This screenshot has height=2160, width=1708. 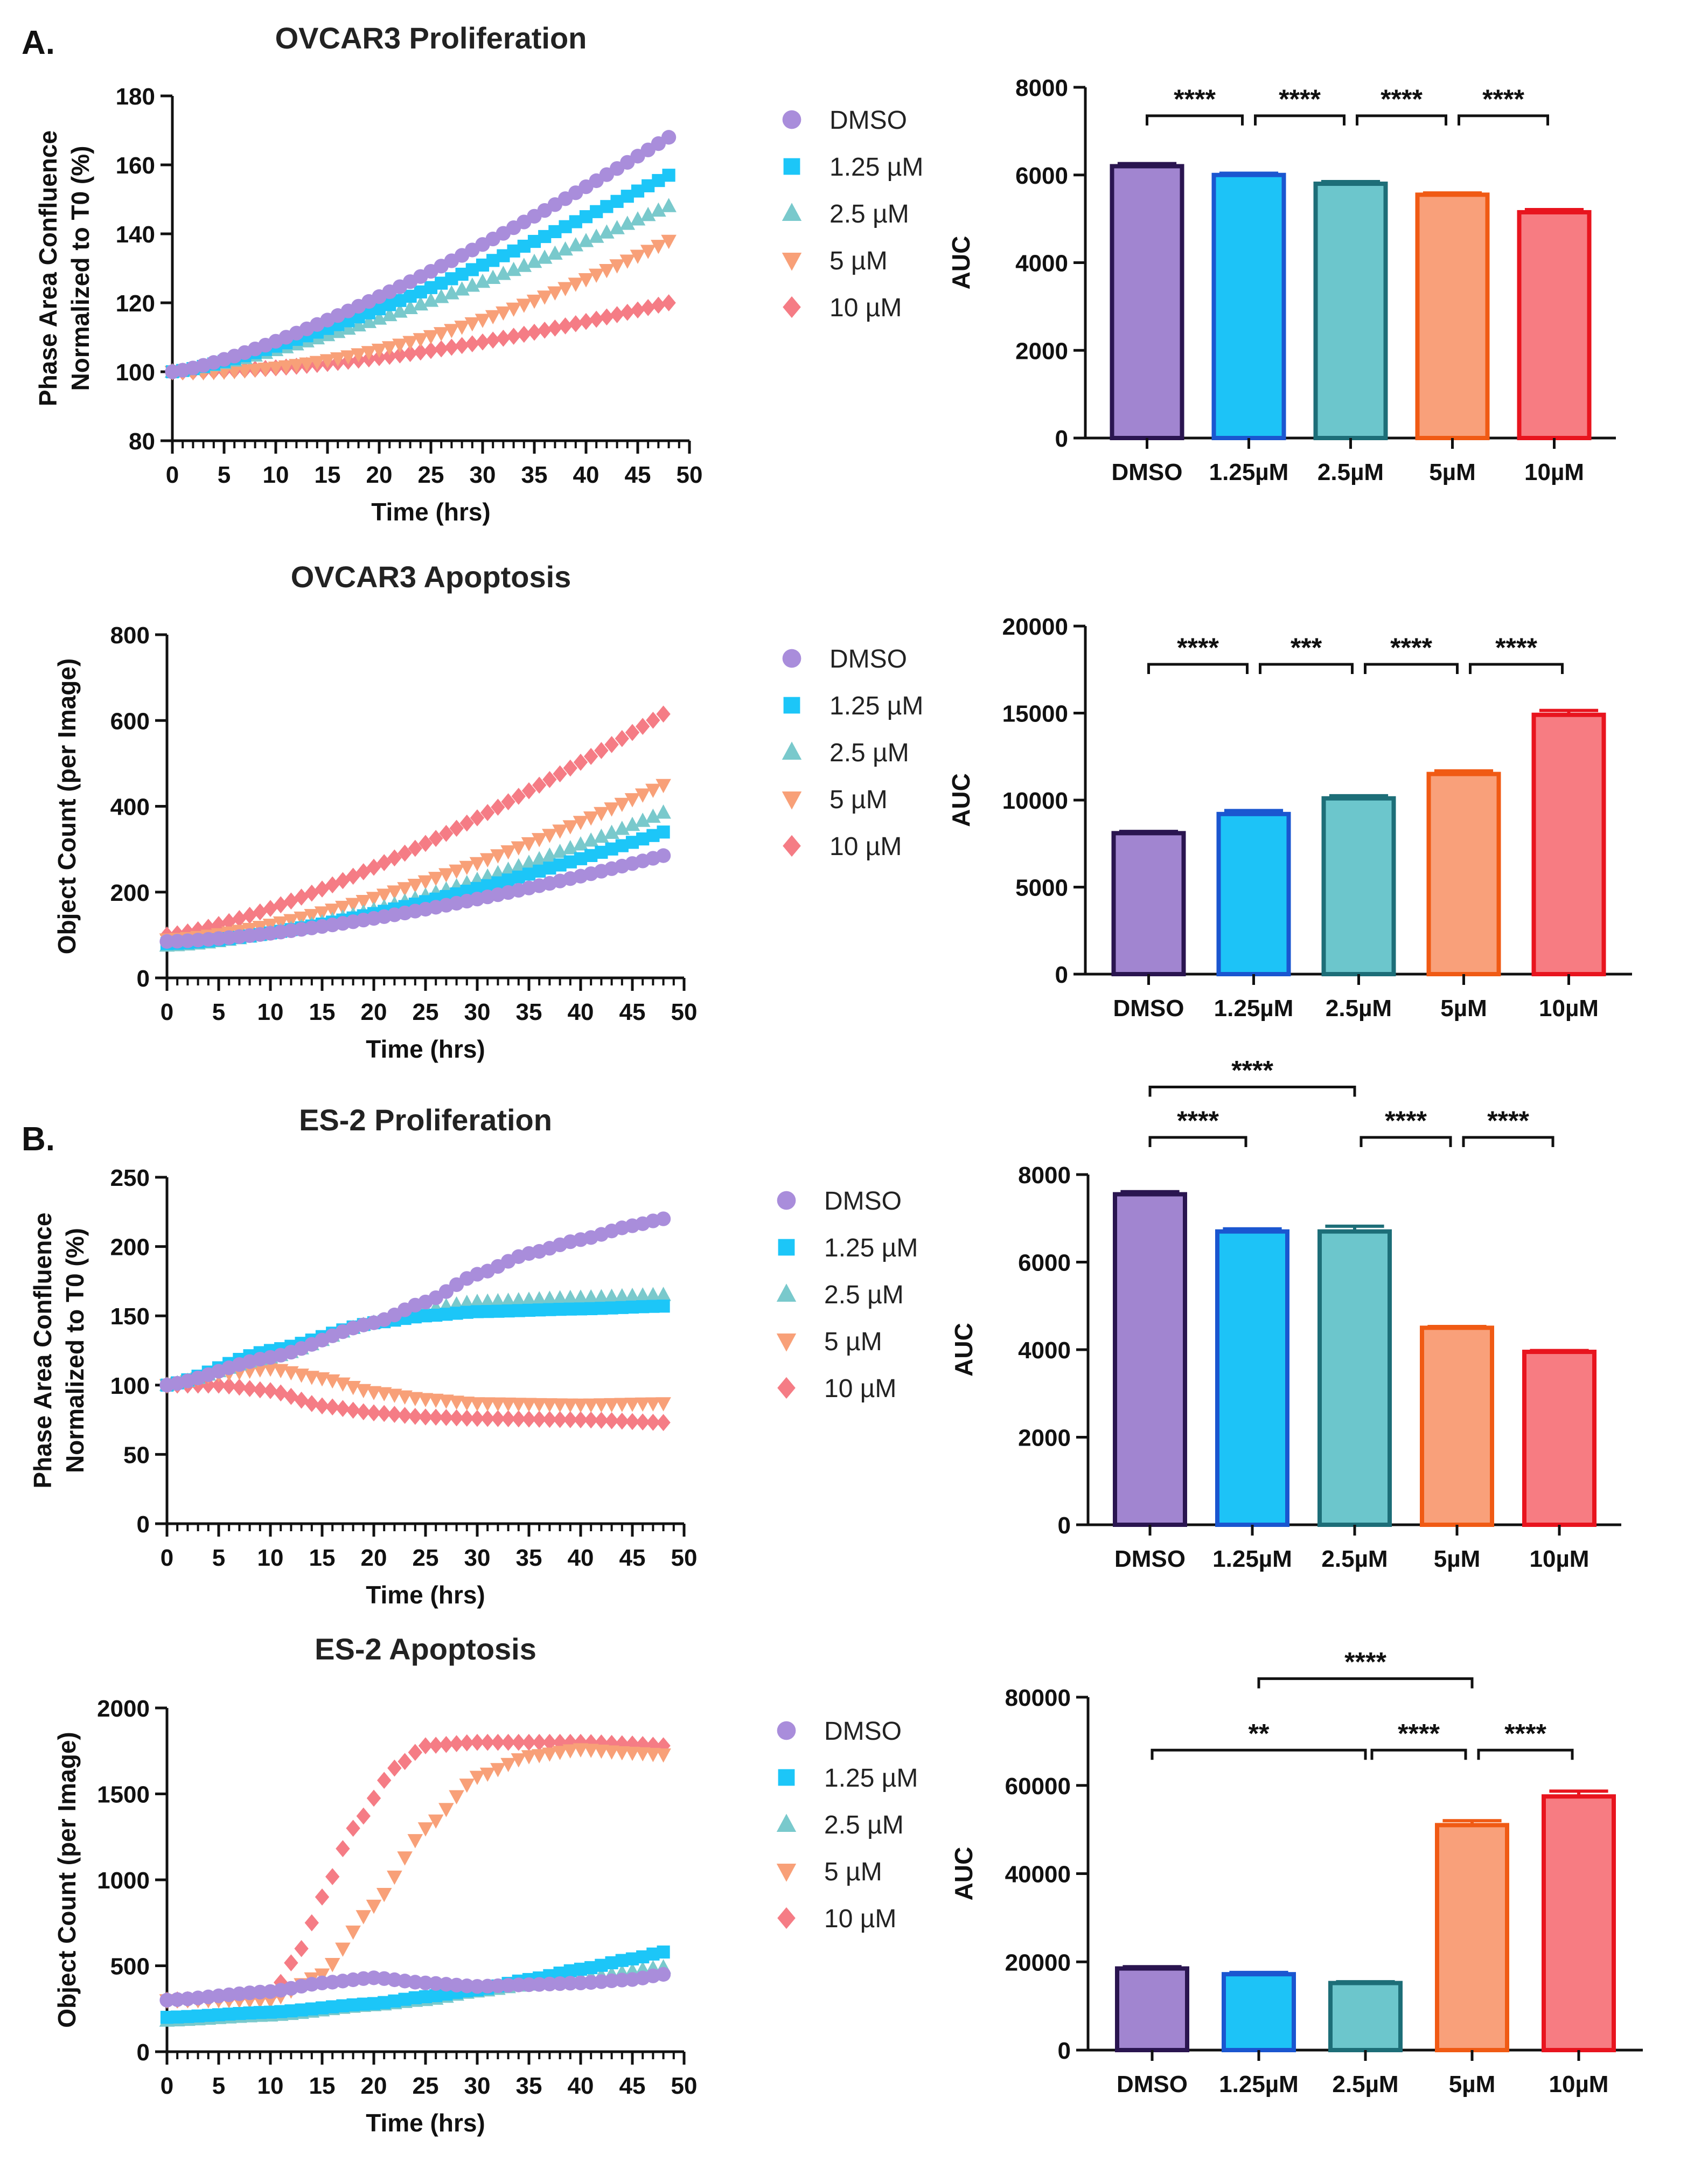 What do you see at coordinates (1035, 801) in the screenshot?
I see `y-tick-label: 10000` at bounding box center [1035, 801].